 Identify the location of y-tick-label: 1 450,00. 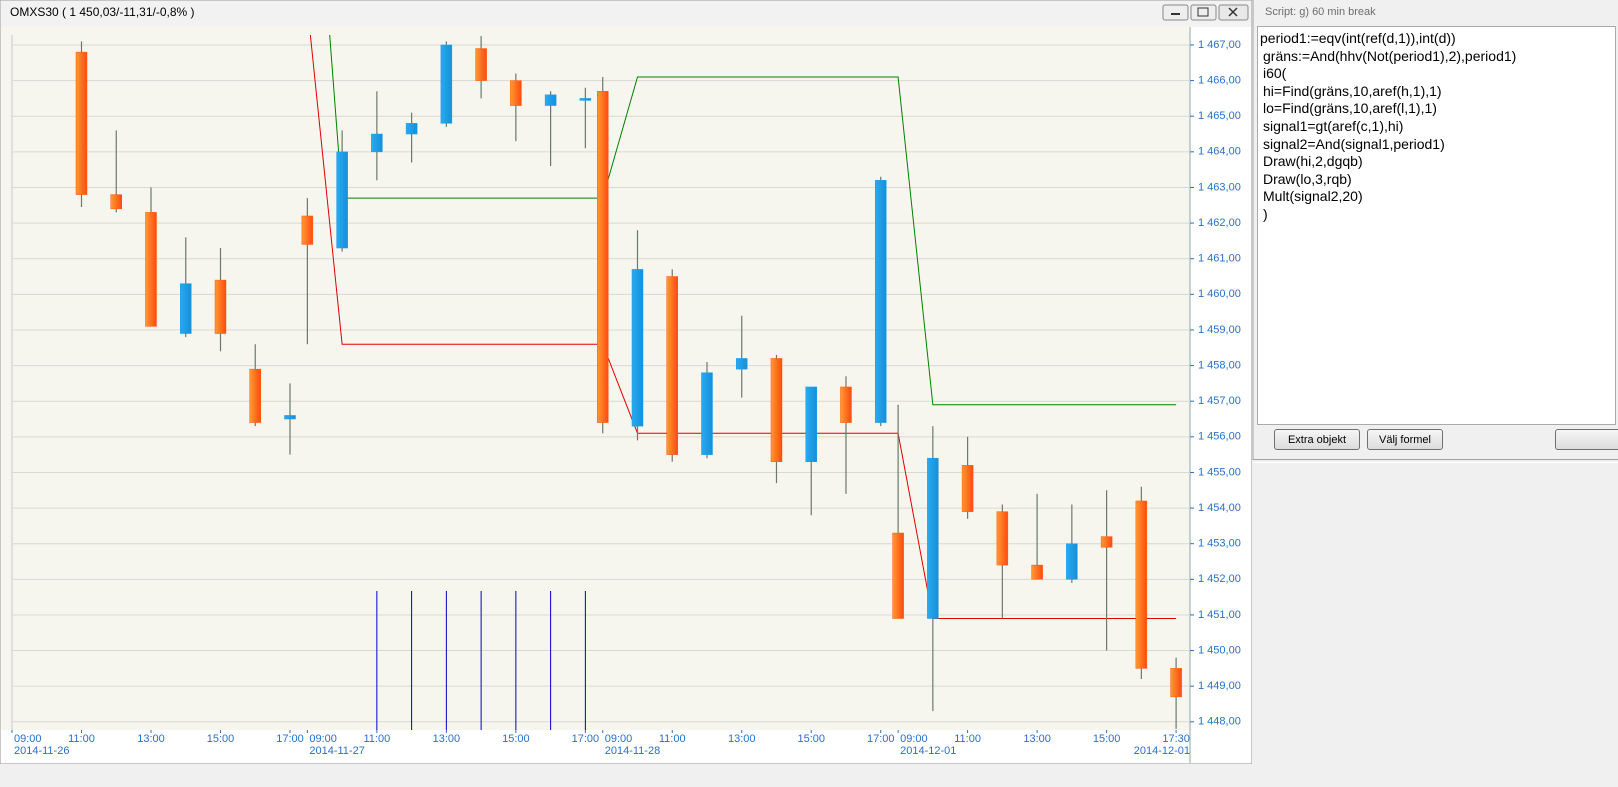
(1219, 650).